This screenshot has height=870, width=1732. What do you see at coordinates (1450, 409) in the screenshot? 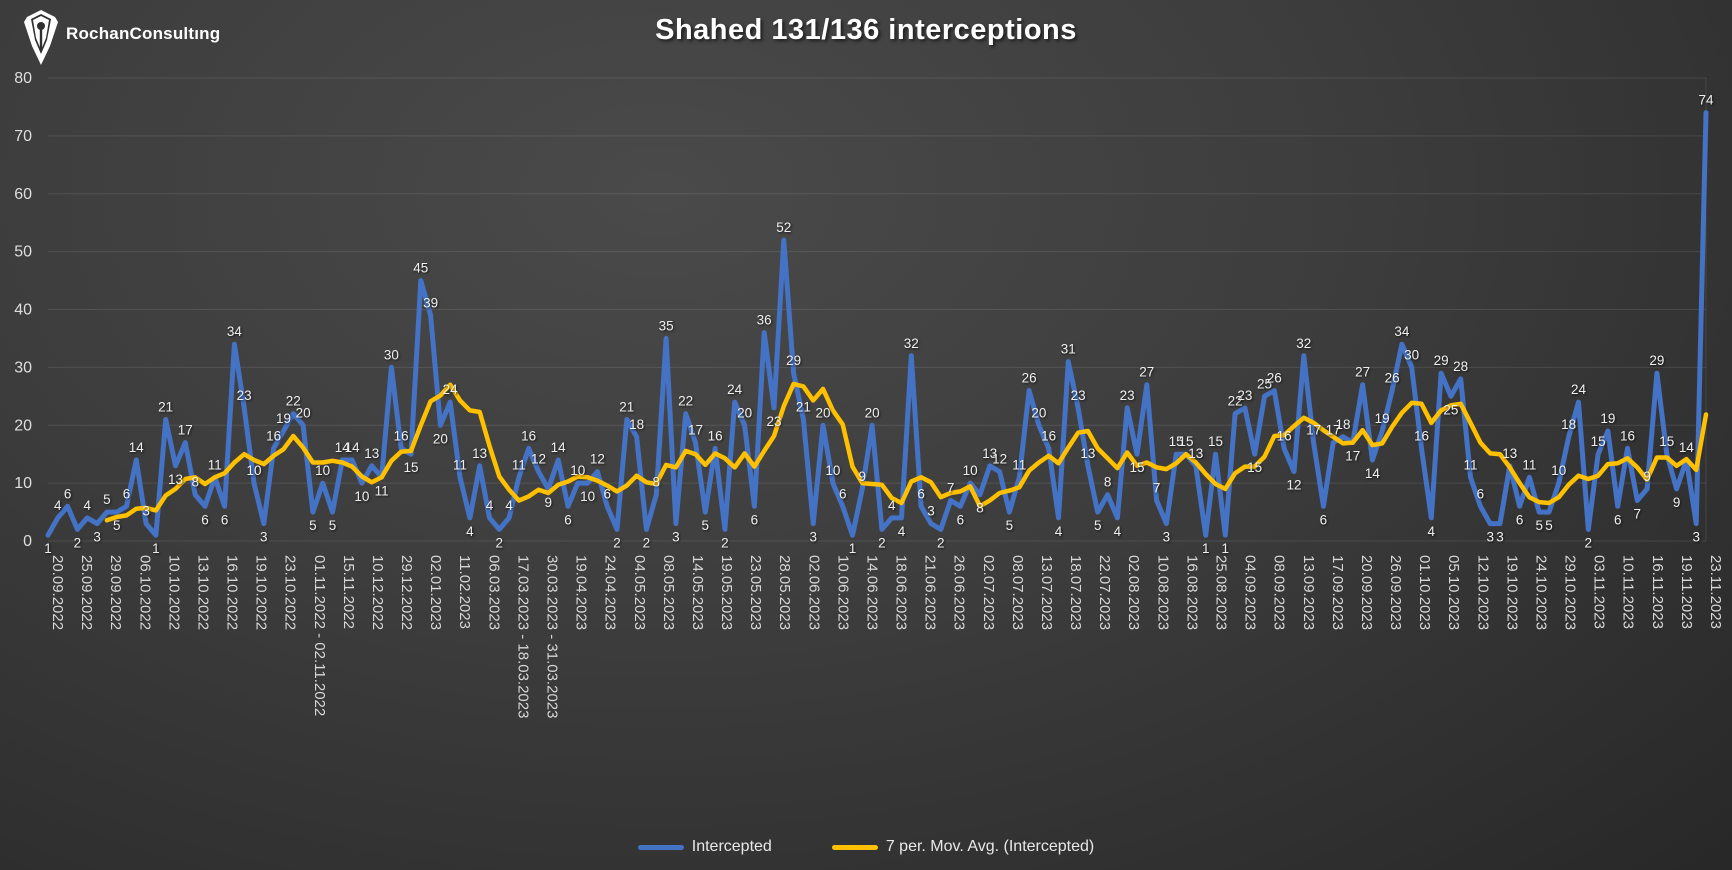
I see `svg-text: 25` at bounding box center [1450, 409].